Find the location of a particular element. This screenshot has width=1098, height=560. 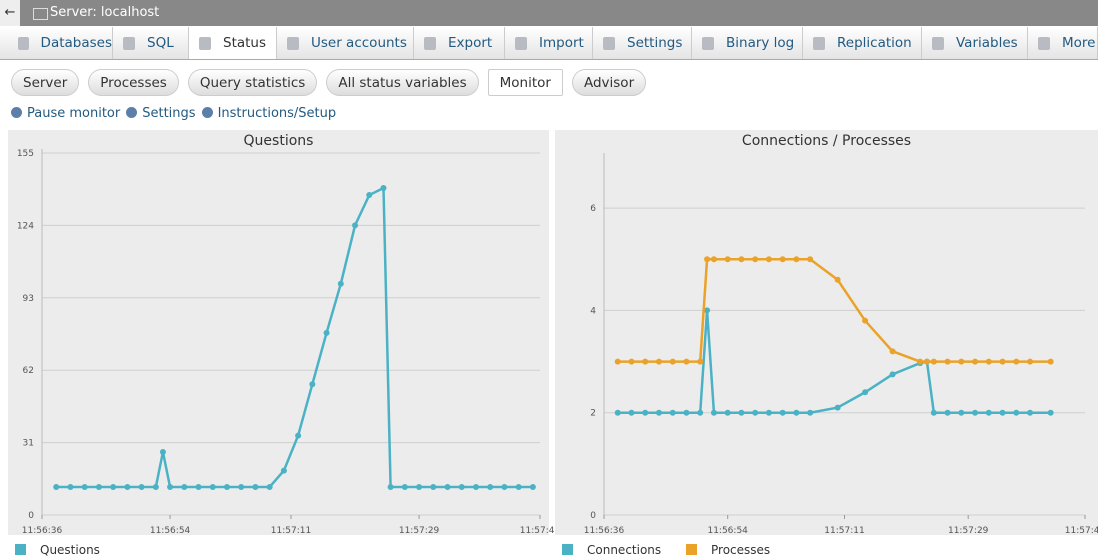

subtab: Advisor is located at coordinates (609, 82).